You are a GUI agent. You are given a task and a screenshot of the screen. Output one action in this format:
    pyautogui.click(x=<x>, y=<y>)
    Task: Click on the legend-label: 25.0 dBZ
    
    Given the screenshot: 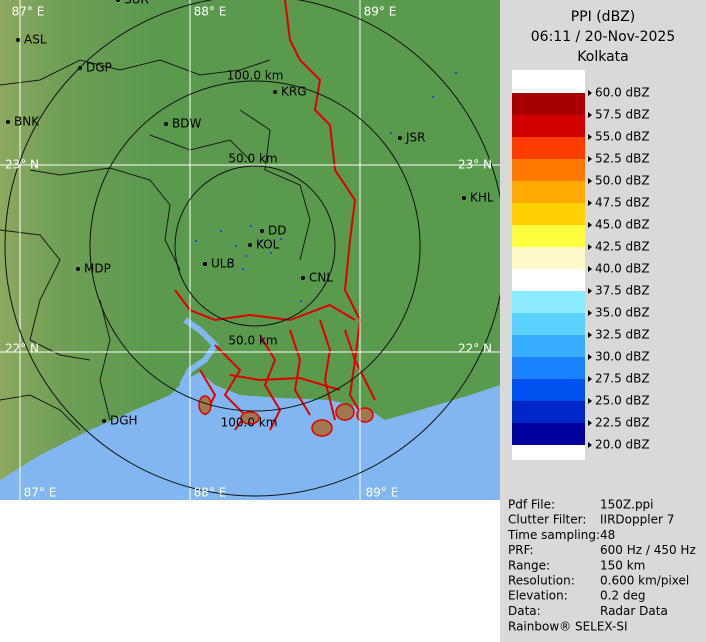 What is the action you would take?
    pyautogui.click(x=622, y=401)
    